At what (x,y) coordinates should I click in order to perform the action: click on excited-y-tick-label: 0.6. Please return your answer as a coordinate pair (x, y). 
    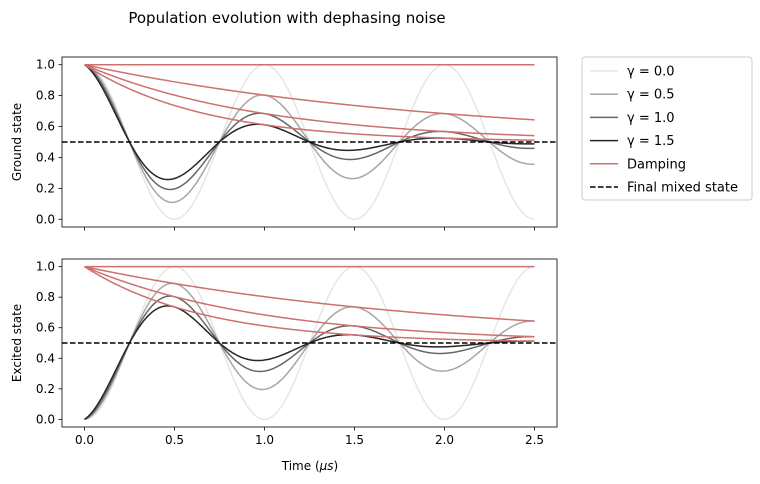
    Looking at the image, I should click on (45, 328).